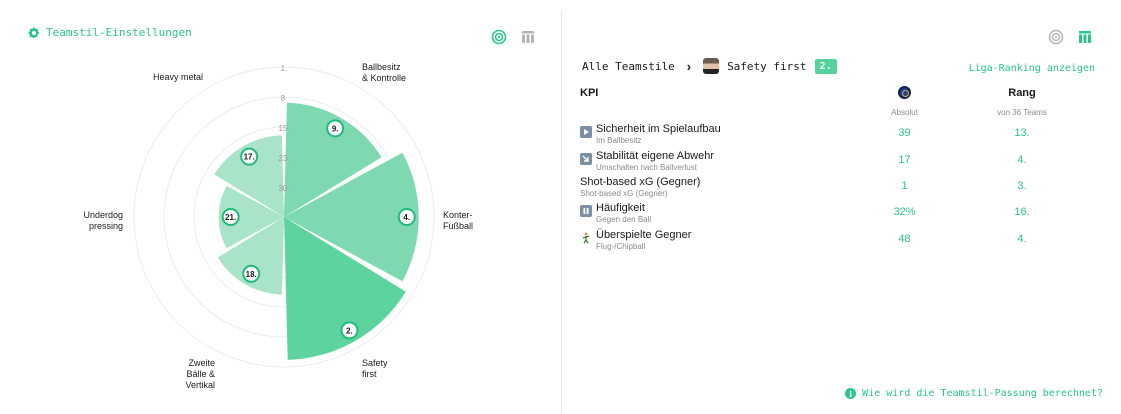 The width and height of the screenshot is (1121, 414). Describe the element at coordinates (904, 133) in the screenshot. I see `kpi-absolute-value: 39` at that location.